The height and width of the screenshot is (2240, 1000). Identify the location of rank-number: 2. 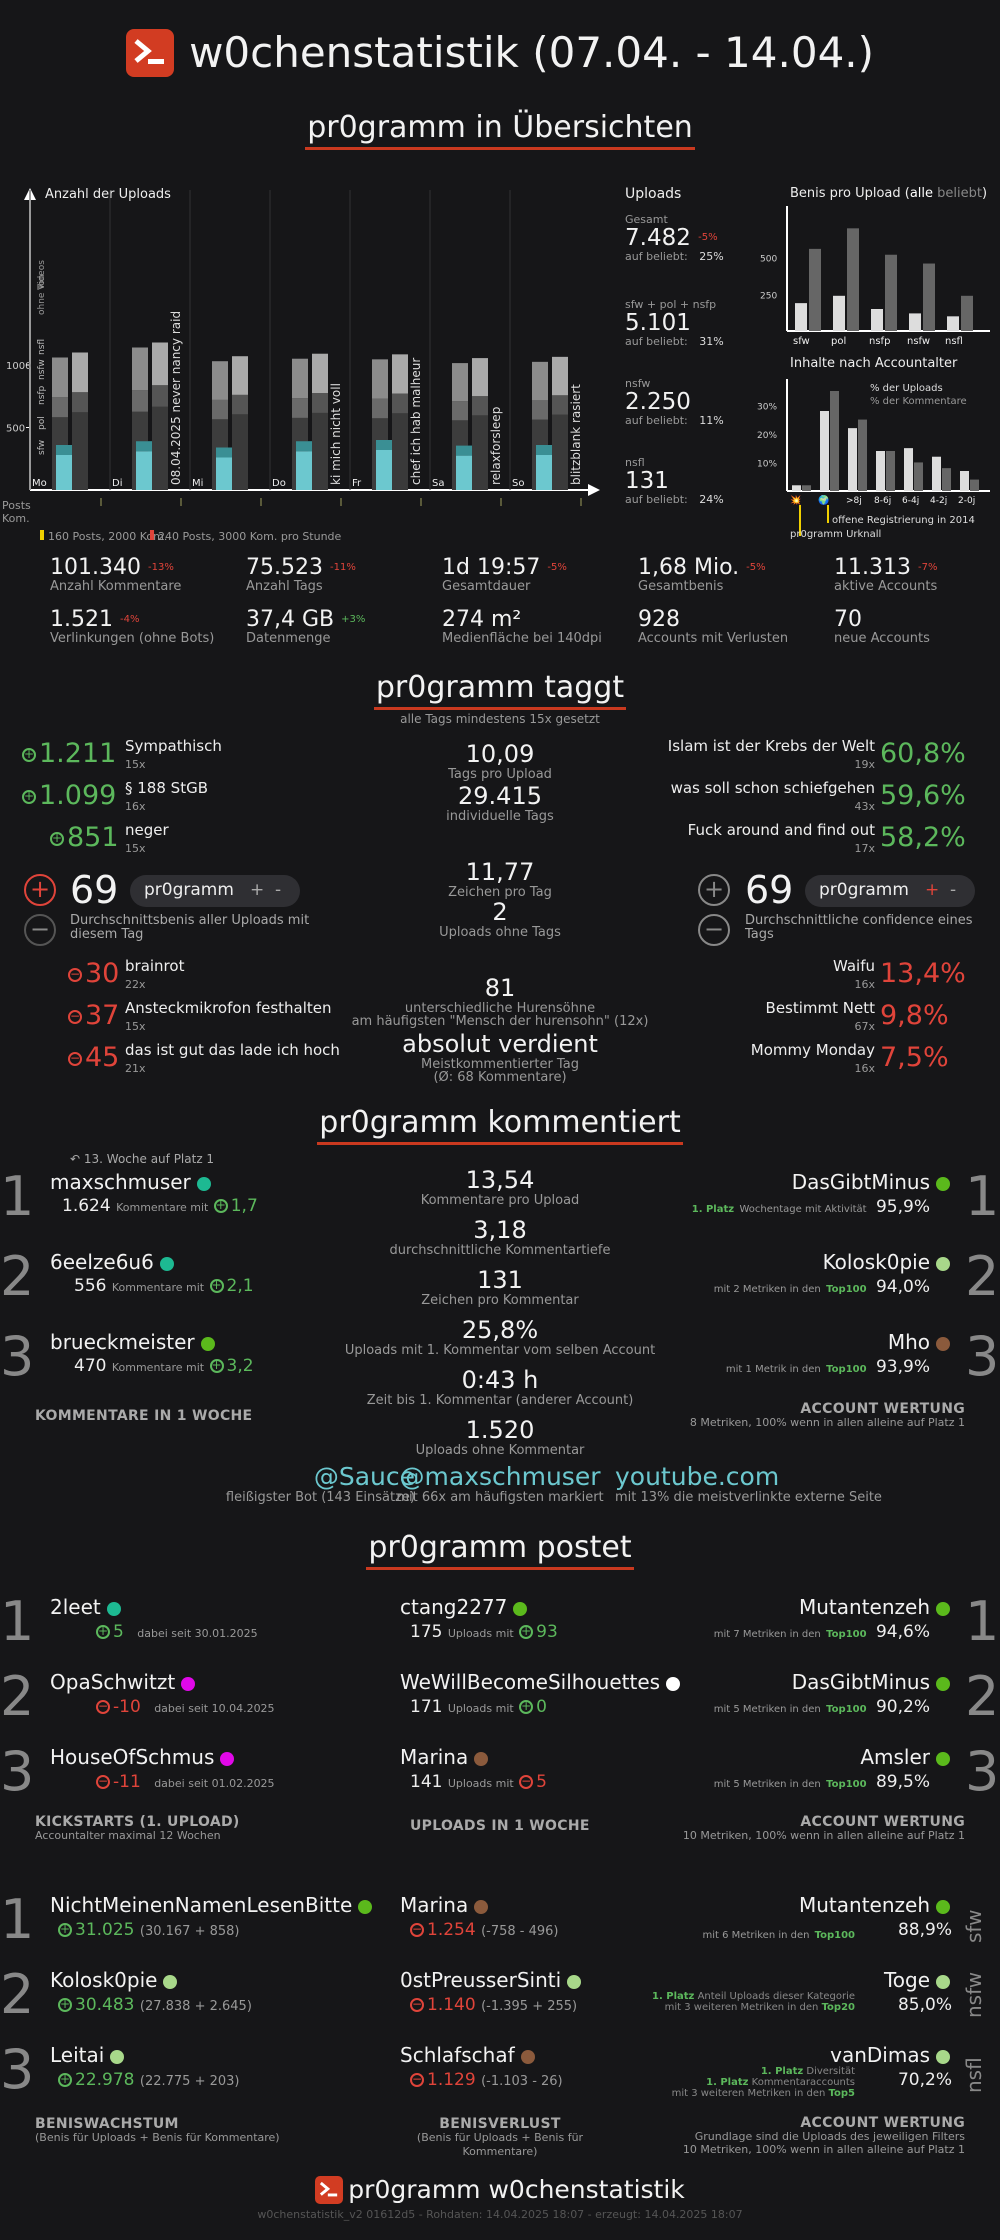
(982, 1696).